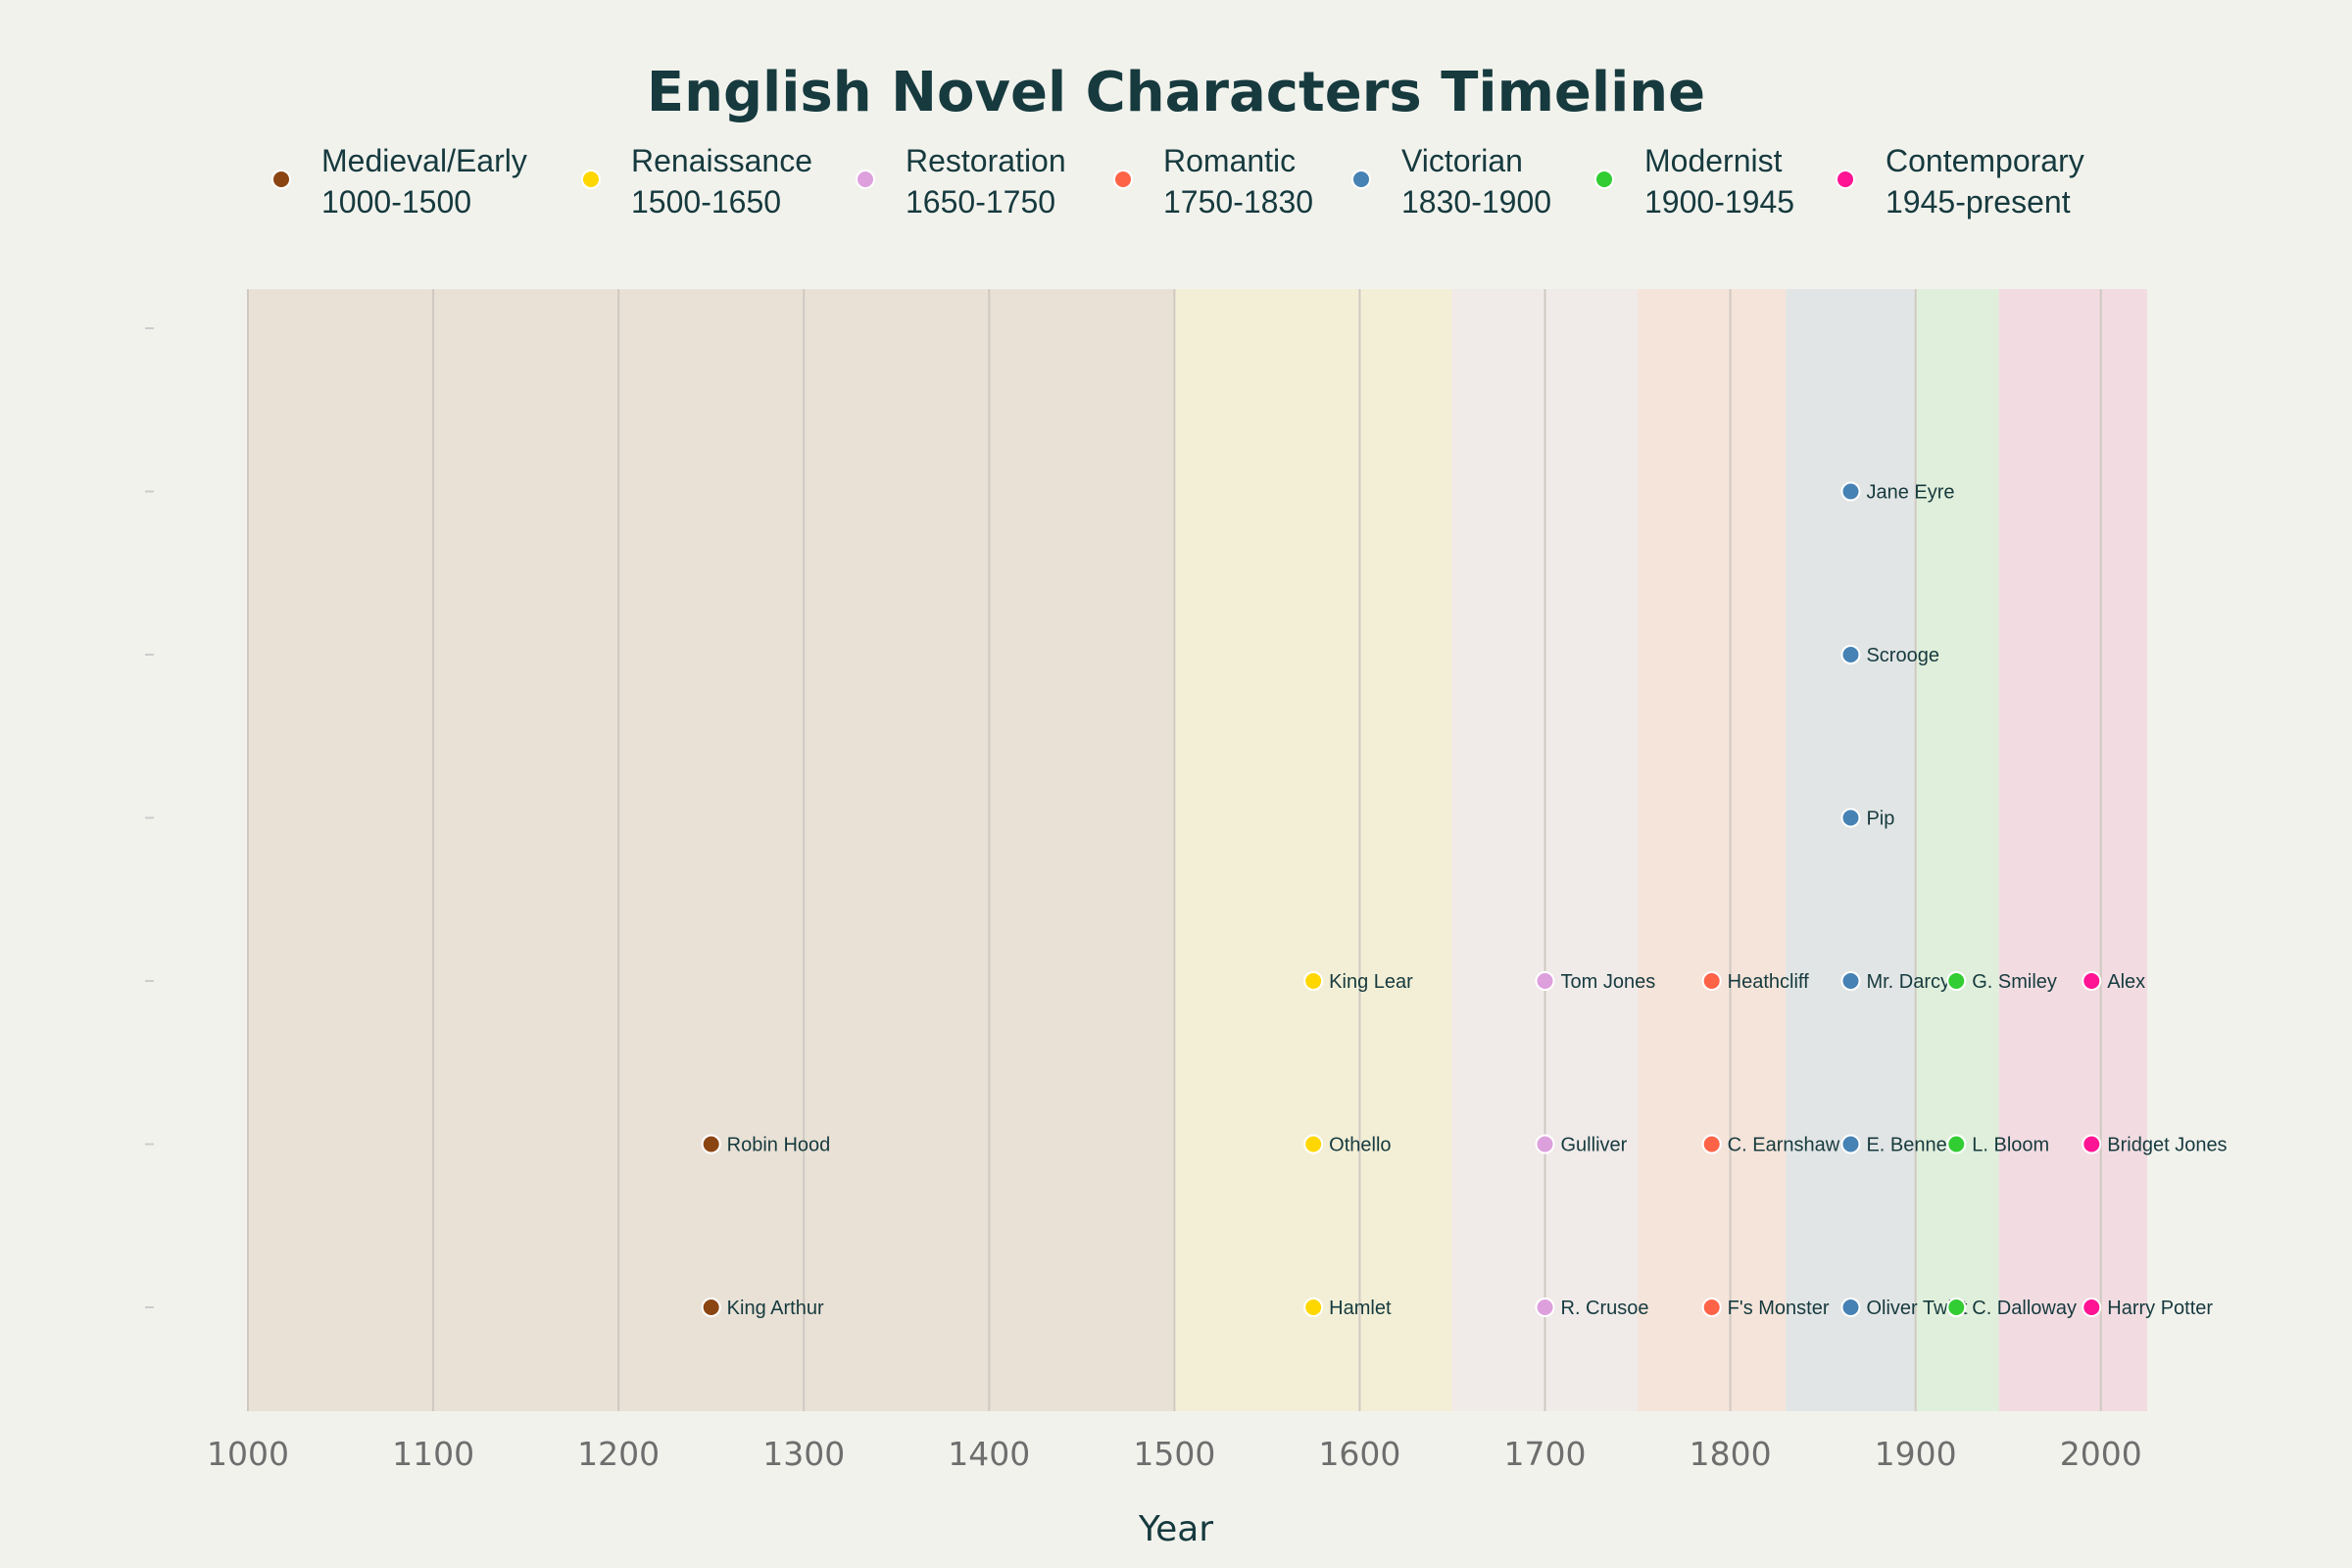 Image resolution: width=2352 pixels, height=1568 pixels. Describe the element at coordinates (1779, 1308) in the screenshot. I see `label-f-s-monster: F's Monster` at that location.